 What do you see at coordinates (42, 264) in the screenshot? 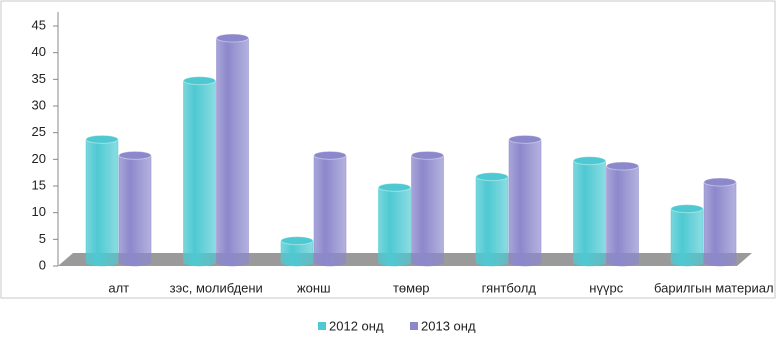
I see `y-tick-label: 0` at bounding box center [42, 264].